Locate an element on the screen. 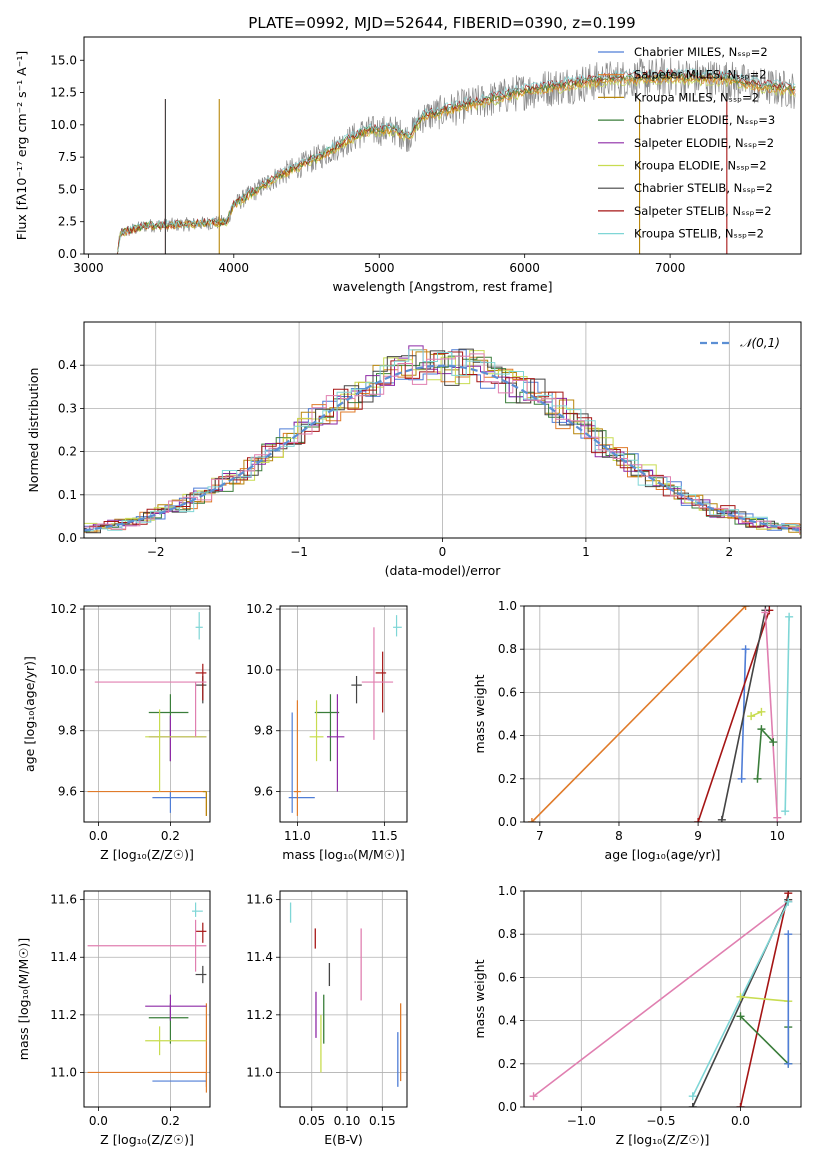 The image size is (819, 1170). x-tick-label: 10 is located at coordinates (777, 836).